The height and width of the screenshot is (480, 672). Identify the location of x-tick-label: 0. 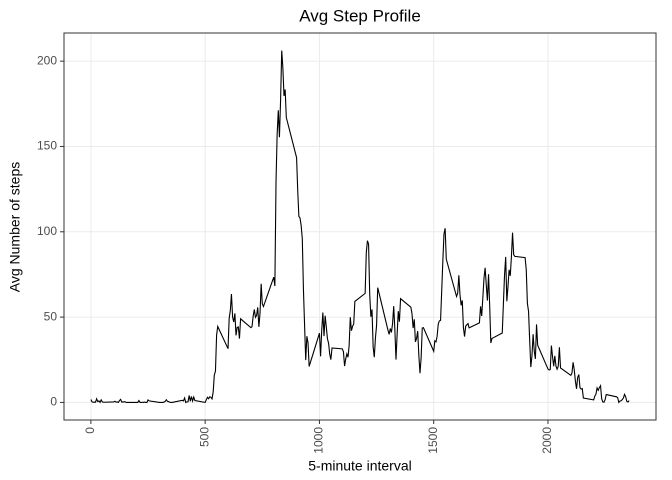
(90, 430).